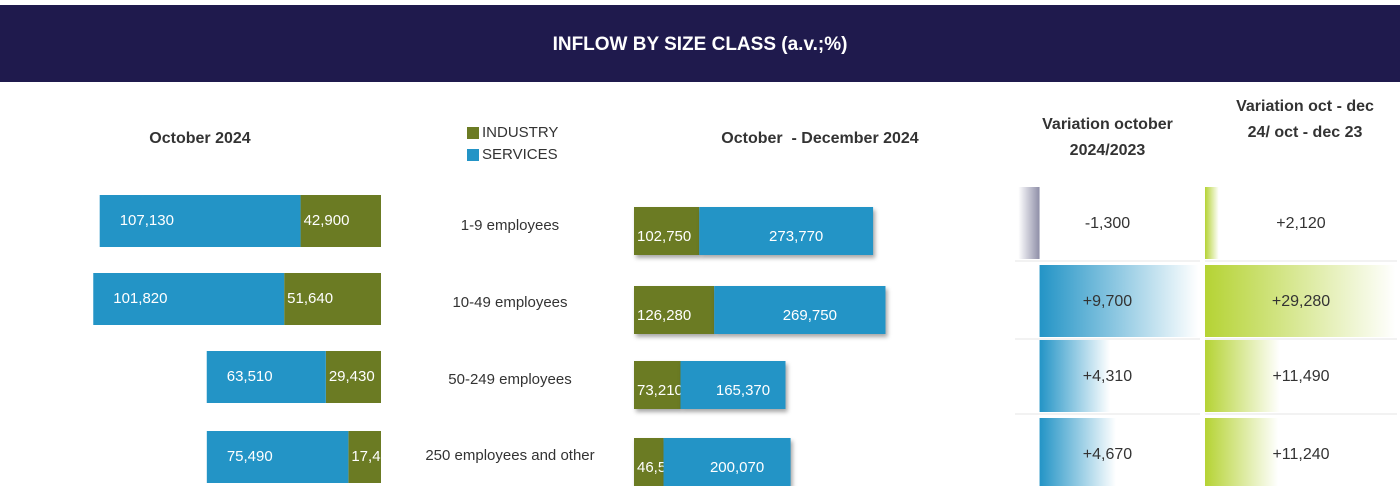  What do you see at coordinates (664, 315) in the screenshot?
I see `value-label: 126,280` at bounding box center [664, 315].